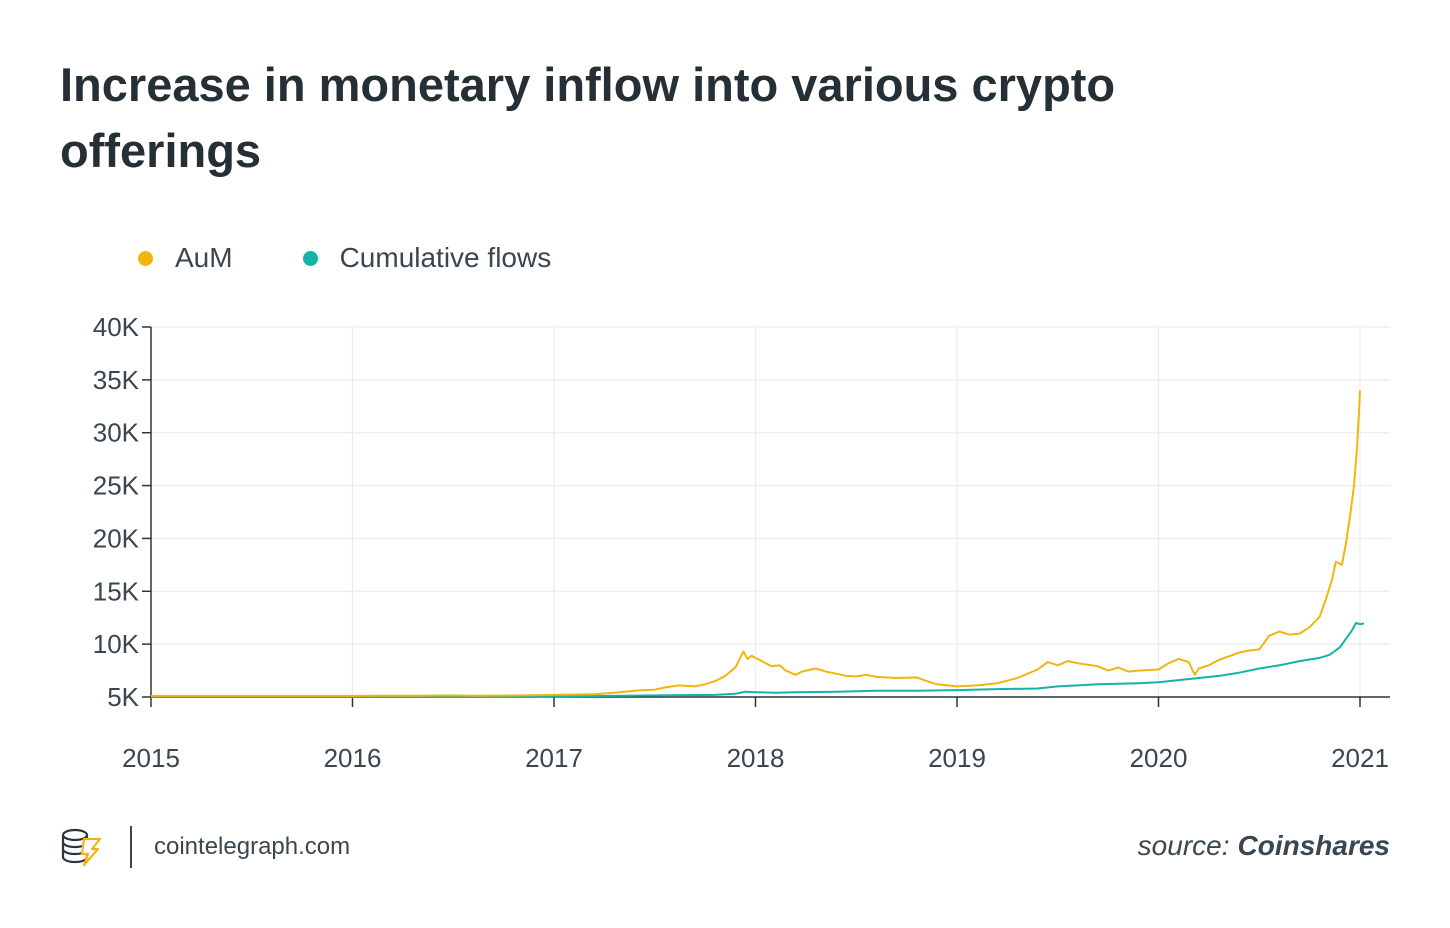 The image size is (1450, 928). What do you see at coordinates (122, 512) in the screenshot?
I see `y-axis: 5K 10K 15K 20K 25K 30K 35K 40K` at bounding box center [122, 512].